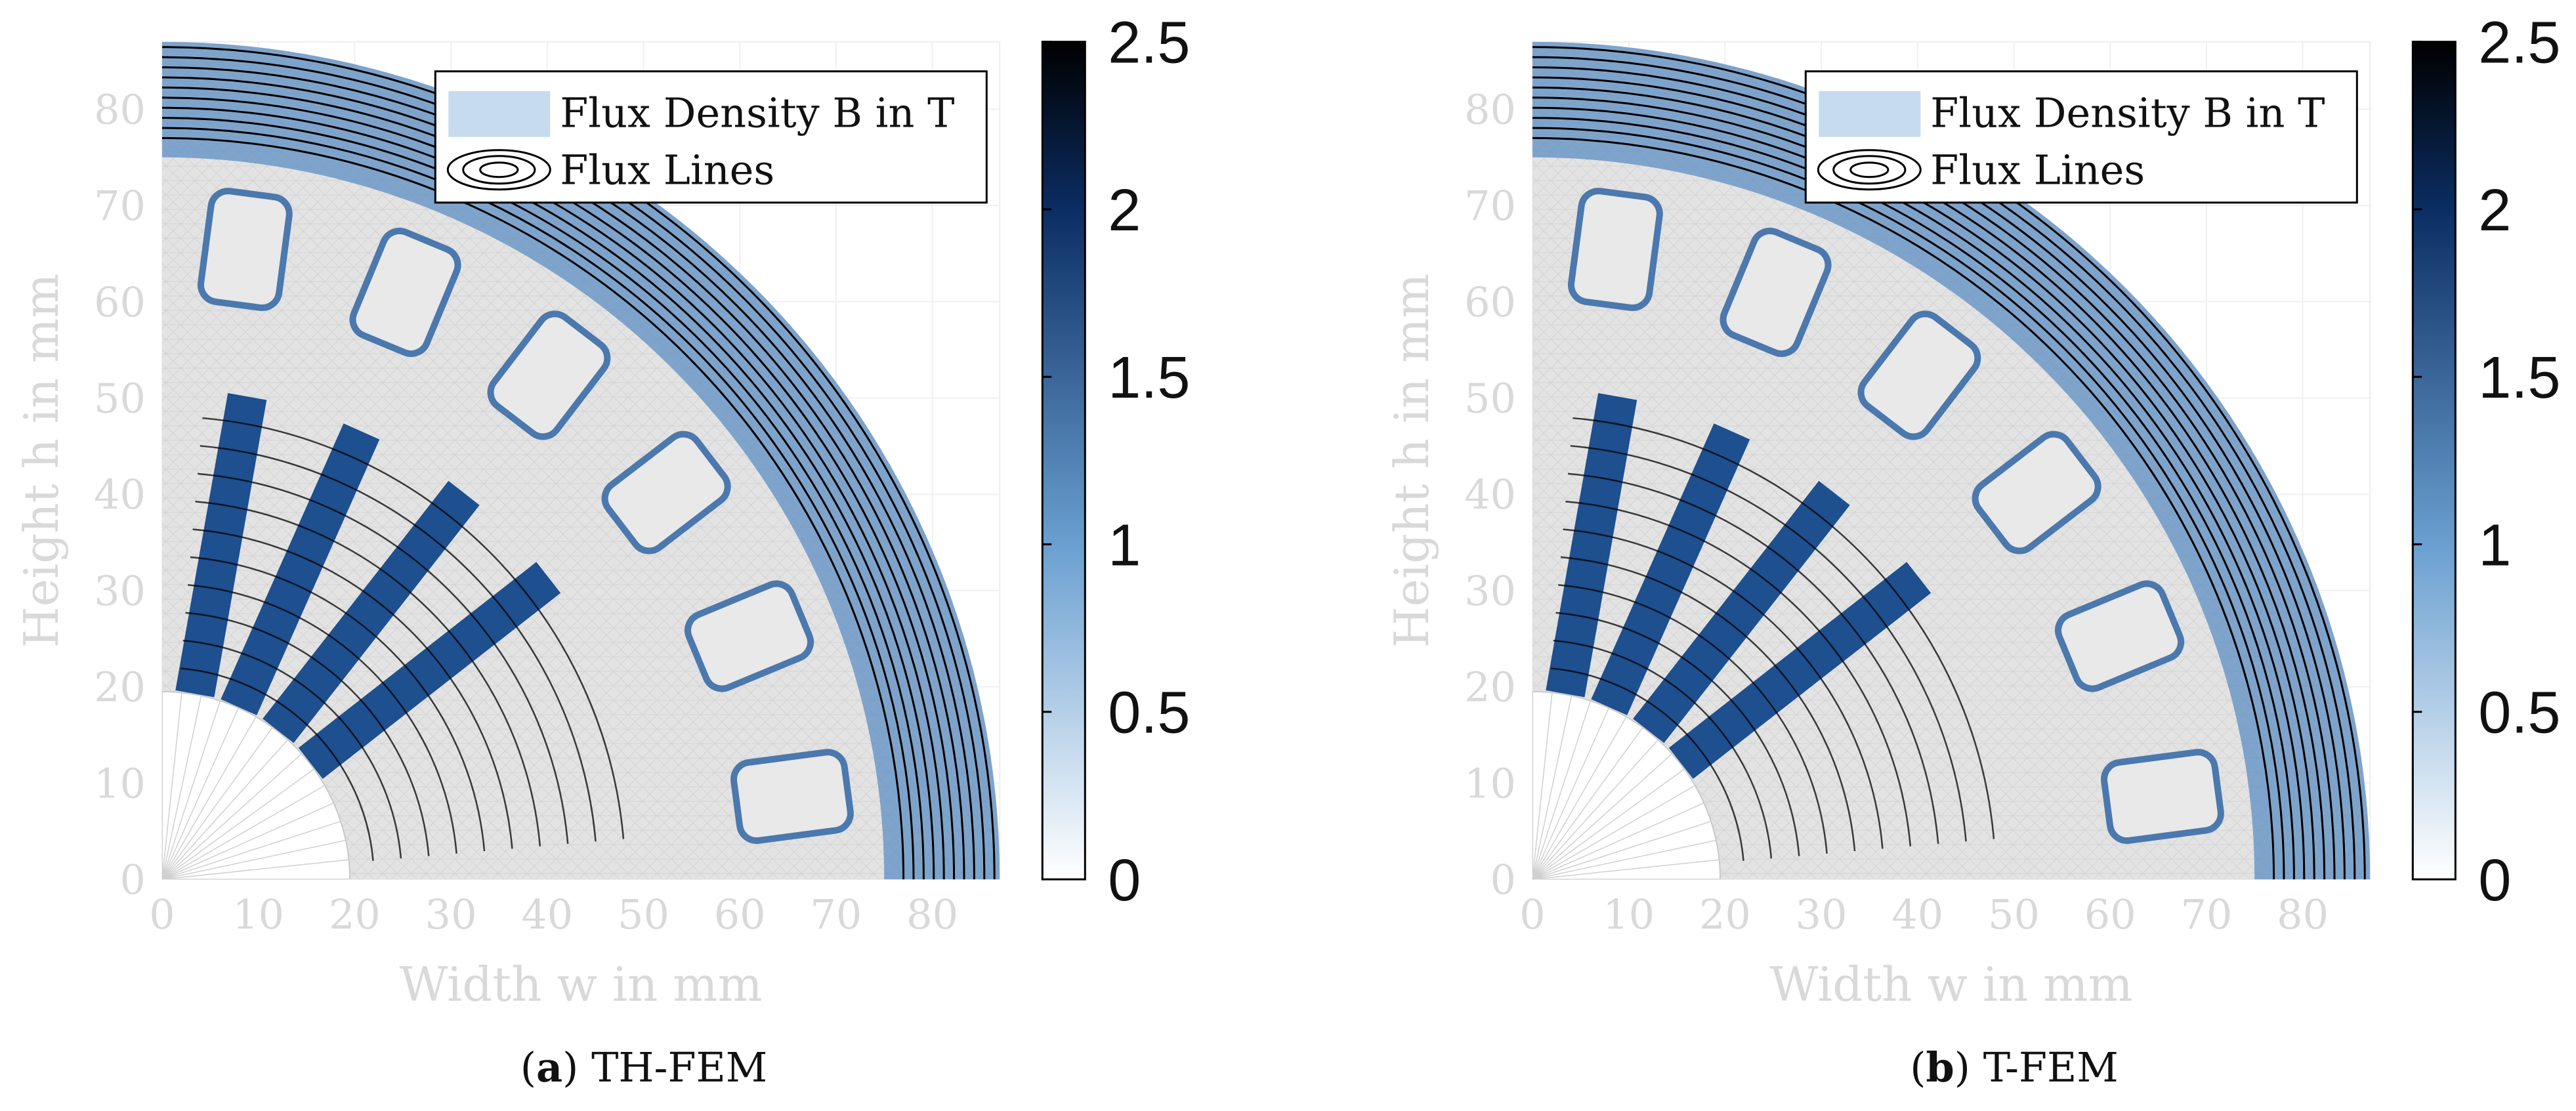 The width and height of the screenshot is (2576, 1111). I want to click on colorbar-tick-label: 0, so click(2494, 881).